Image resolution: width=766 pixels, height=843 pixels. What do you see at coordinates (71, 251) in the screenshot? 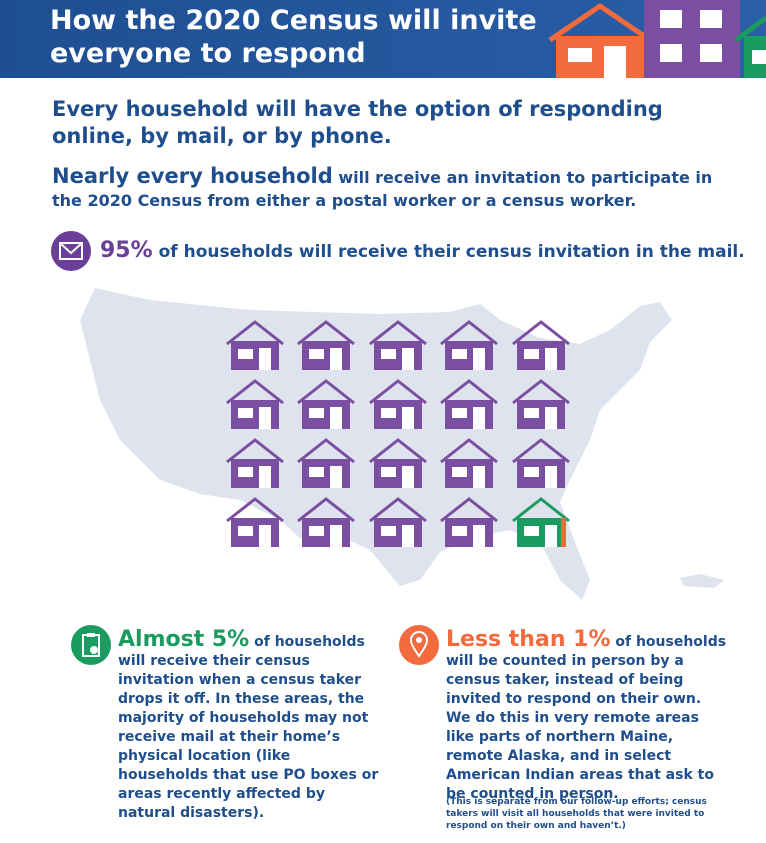
I see `mail-icon` at bounding box center [71, 251].